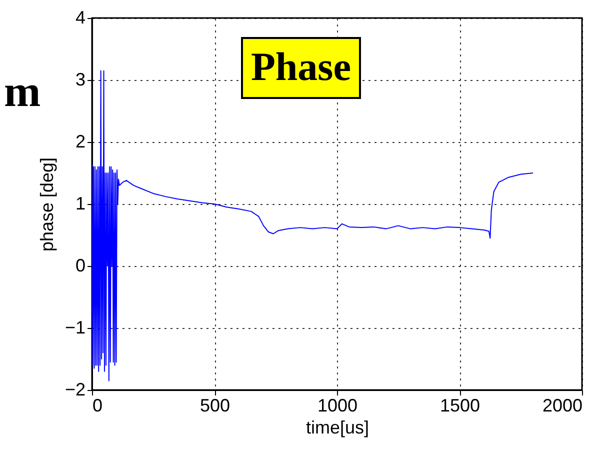  I want to click on x-tick-label: 1500, so click(460, 406).